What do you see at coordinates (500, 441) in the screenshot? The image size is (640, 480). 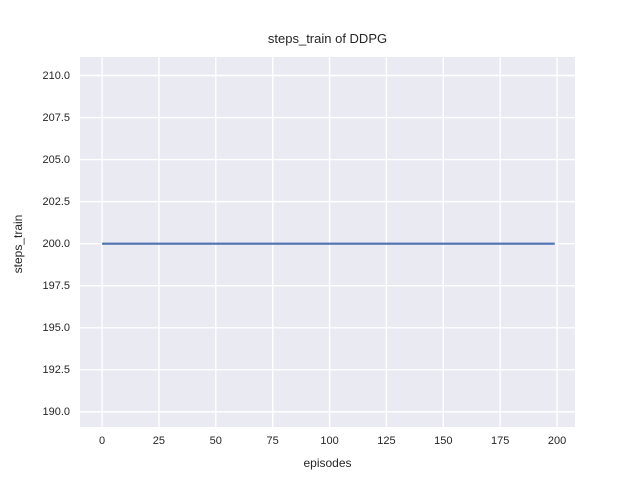 I see `x-tick-label: 175` at bounding box center [500, 441].